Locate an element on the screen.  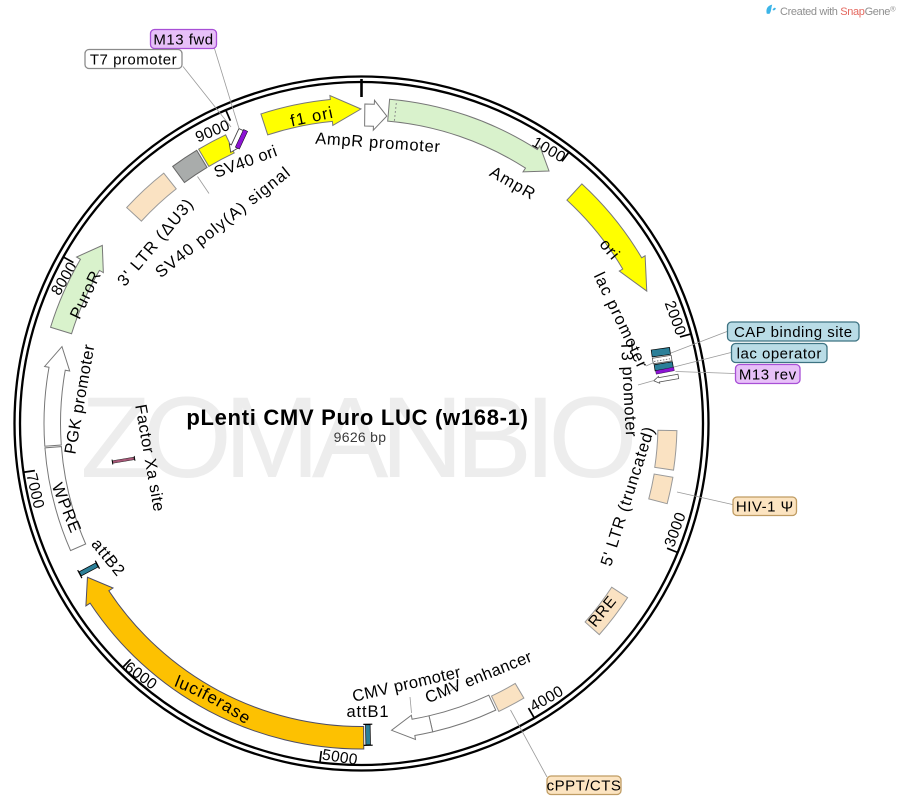
svg-text: attB1 is located at coordinates (367, 712).